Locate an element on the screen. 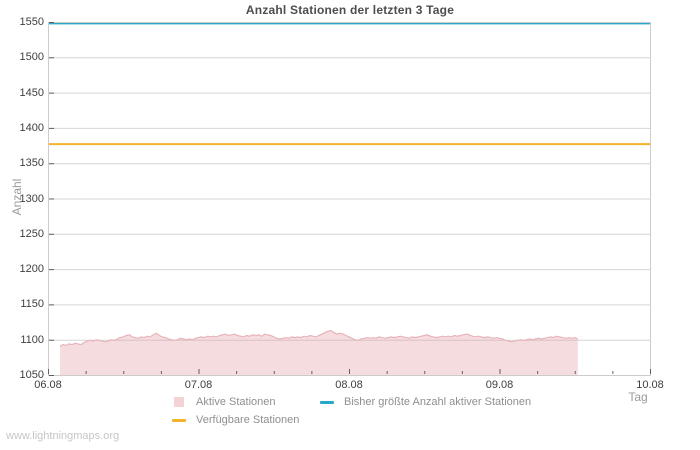 The width and height of the screenshot is (700, 450). legend-label: Verfügbare Stationen is located at coordinates (248, 420).